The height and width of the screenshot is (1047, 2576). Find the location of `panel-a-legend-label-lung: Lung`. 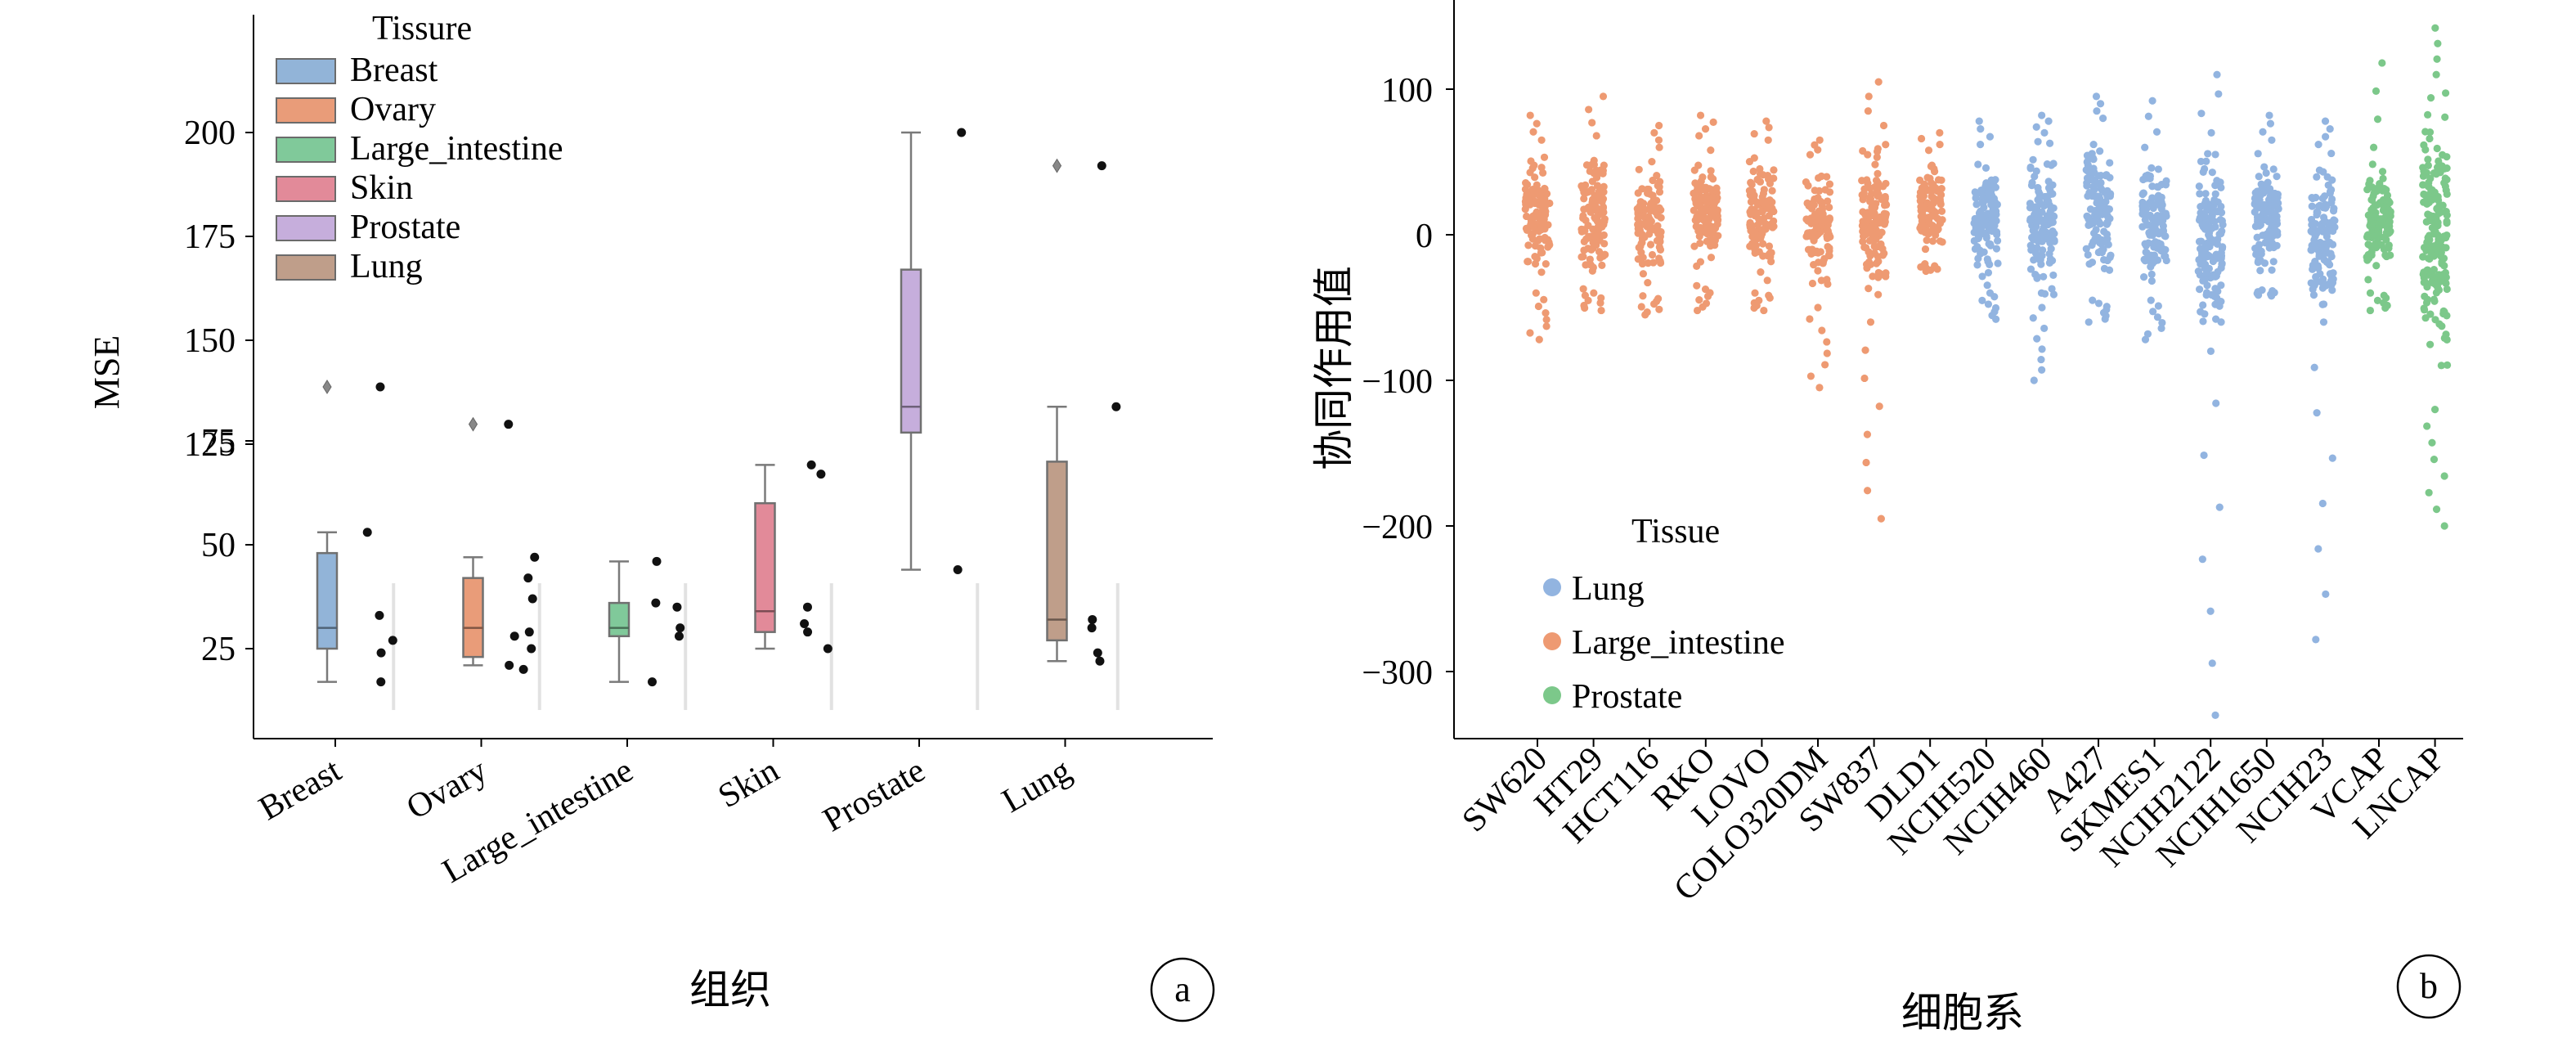

panel-a-legend-label-lung: Lung is located at coordinates (386, 266).